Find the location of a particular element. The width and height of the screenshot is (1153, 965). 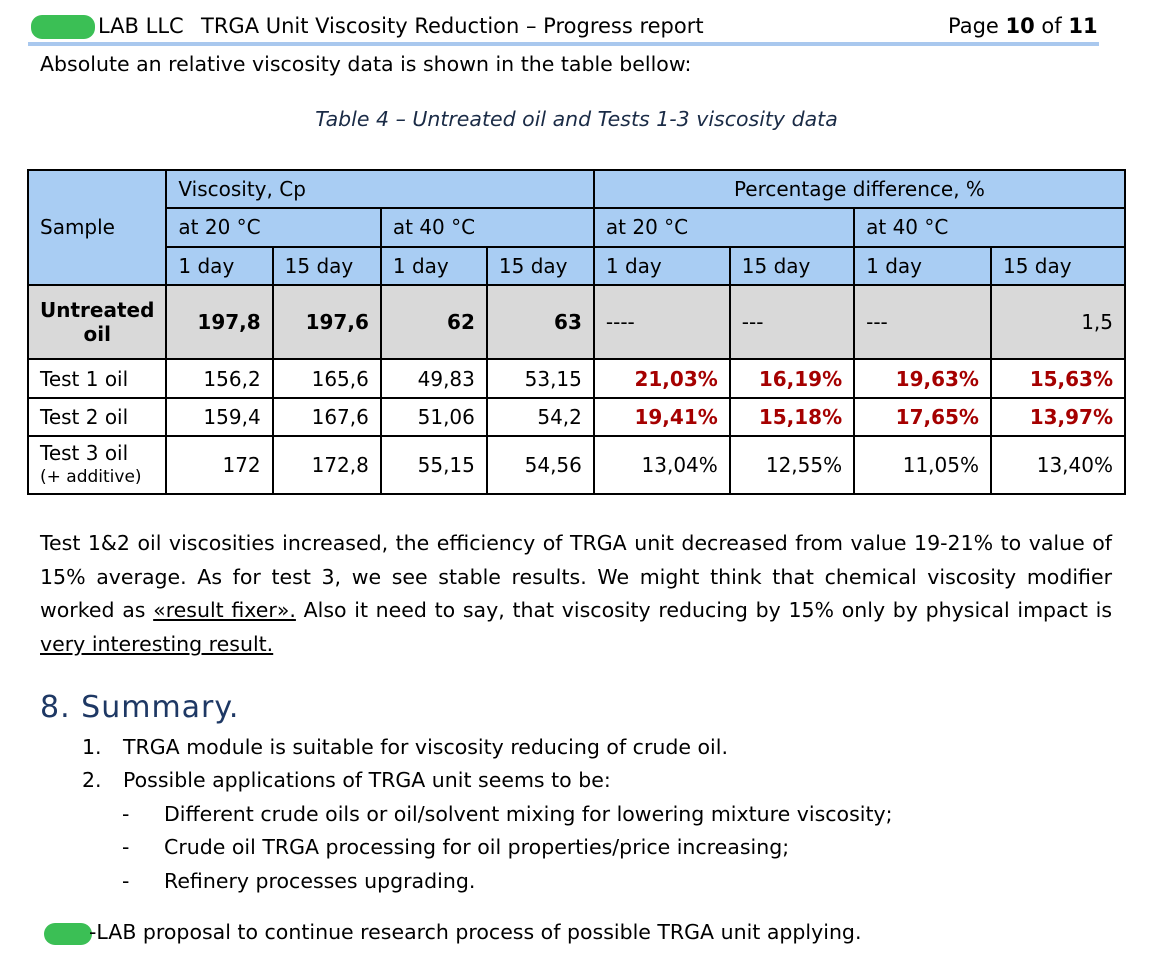

pct-cell: 13,97% is located at coordinates (1058, 417).